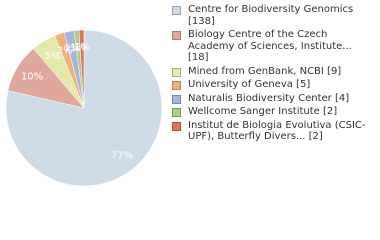  What do you see at coordinates (269, 98) in the screenshot?
I see `legend-label: Naturalis Biodiversity Center [4]` at bounding box center [269, 98].